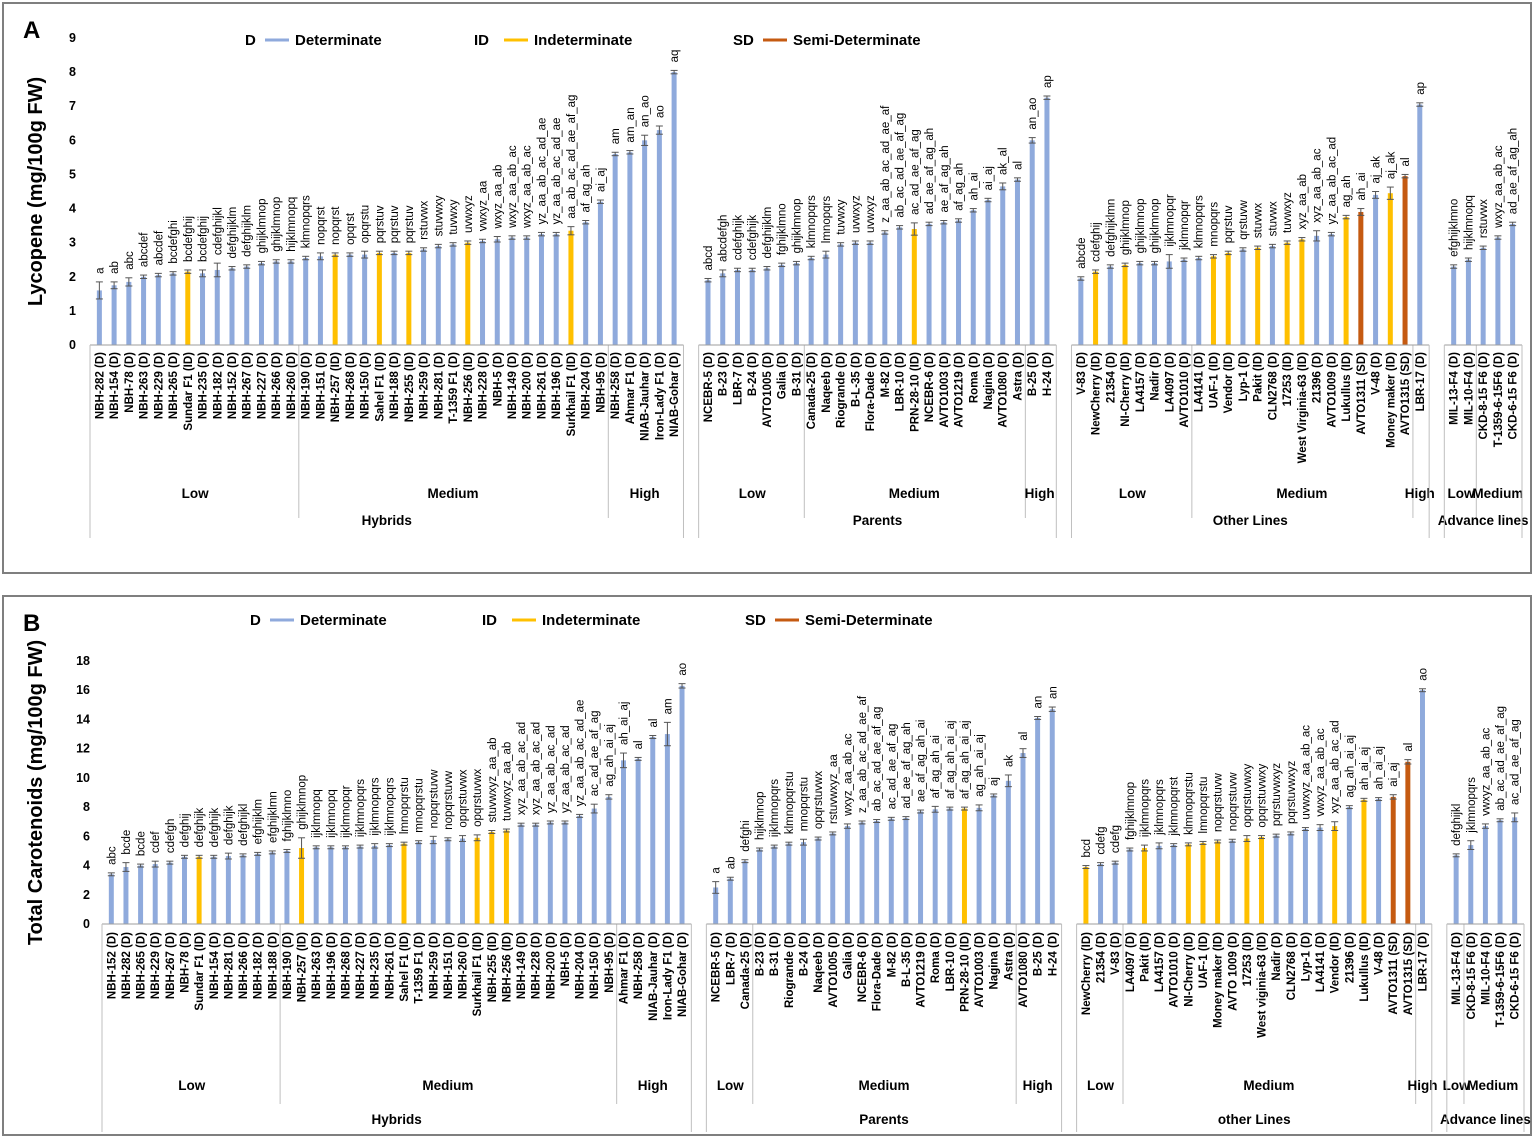  Describe the element at coordinates (528, 385) in the screenshot. I see `x-tick-label: NBH-200 (D)` at that location.